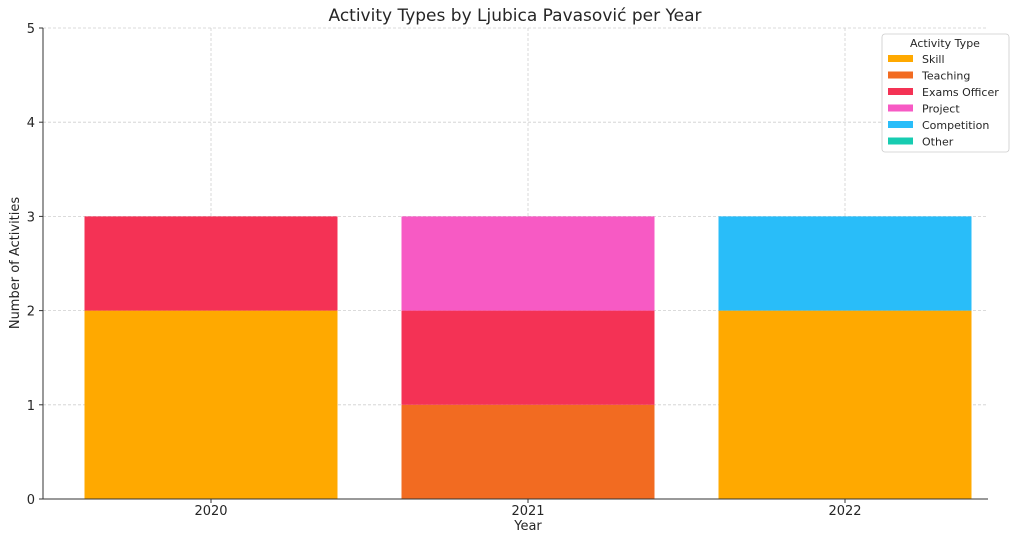  I want to click on bar-segment-2020-skill, so click(211, 404).